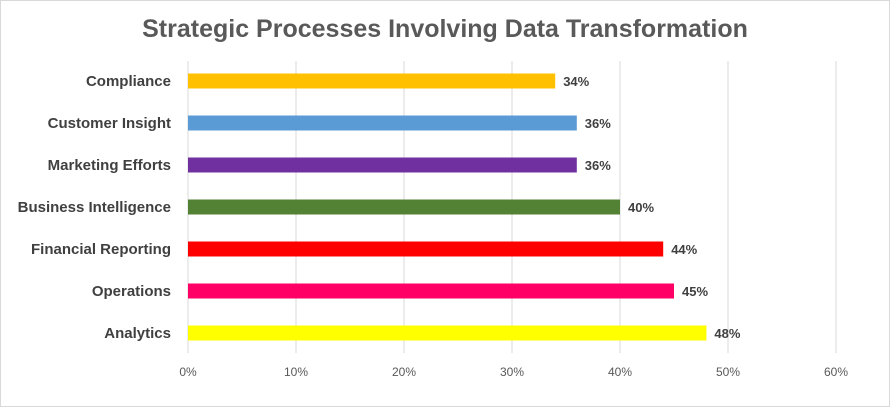 This screenshot has width=890, height=407. I want to click on data-label: 48%, so click(727, 333).